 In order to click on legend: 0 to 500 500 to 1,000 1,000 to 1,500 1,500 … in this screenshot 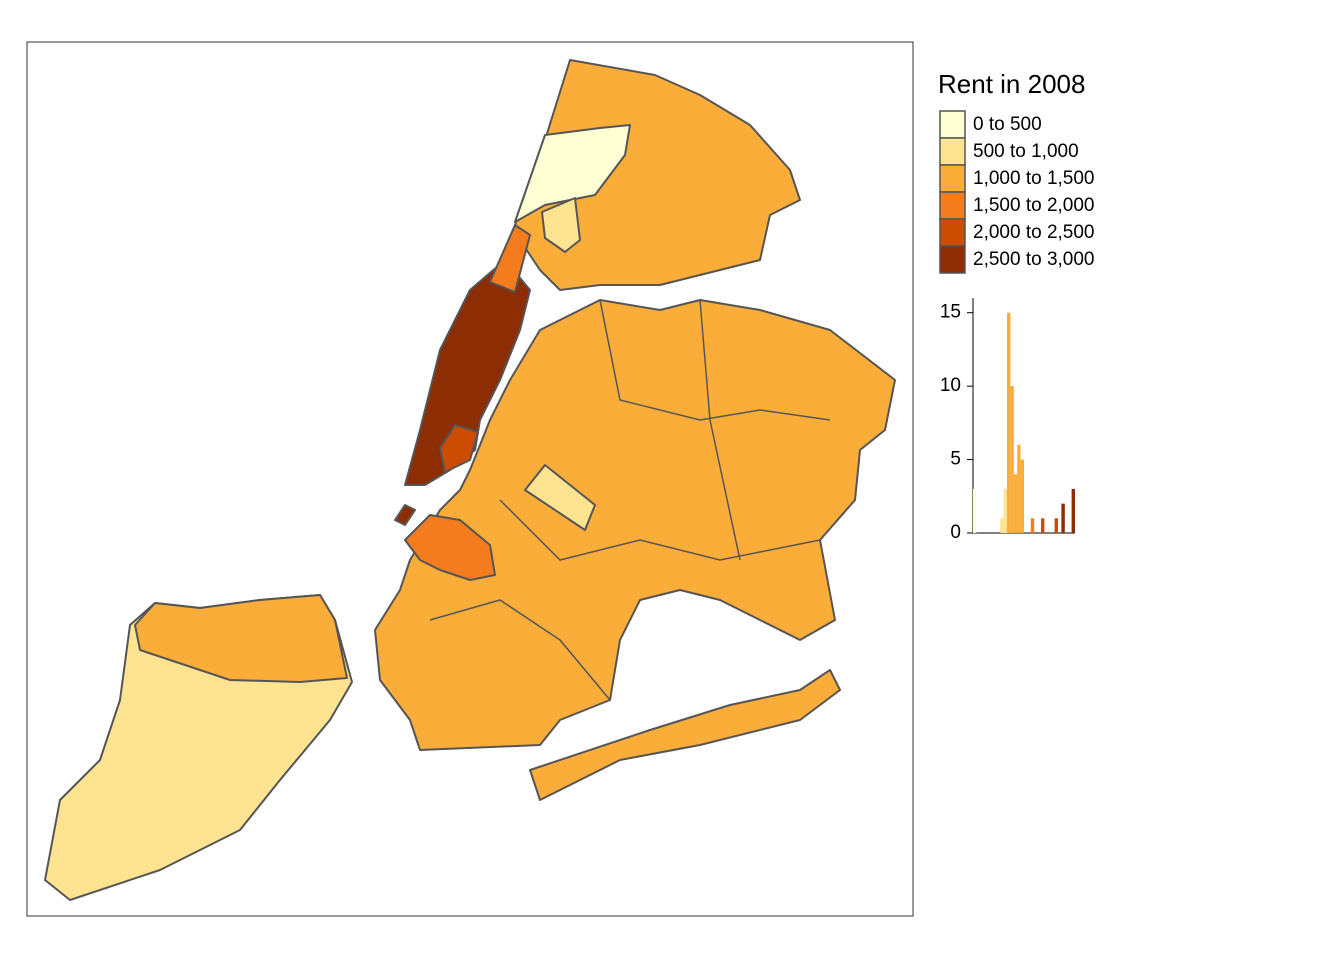, I will do `click(1017, 192)`.